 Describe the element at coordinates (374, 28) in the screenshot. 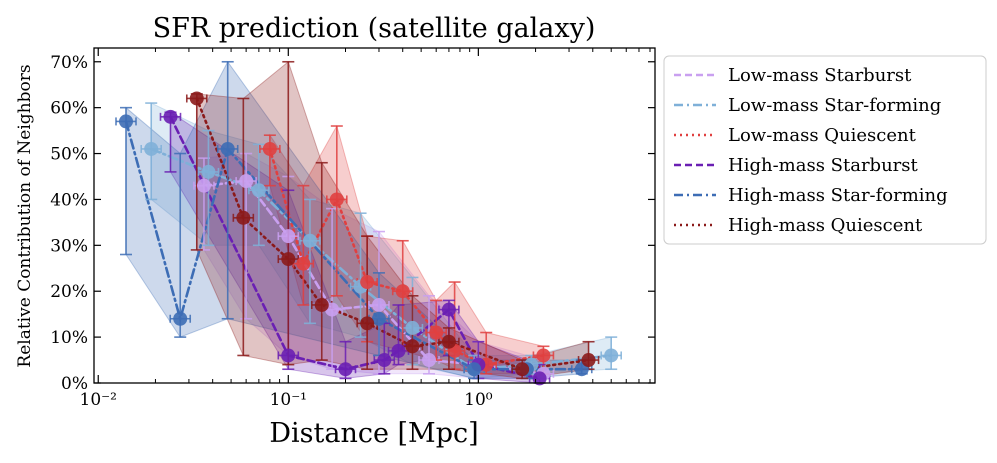

I see `chart-title: SFR prediction (satellite galaxy)` at that location.